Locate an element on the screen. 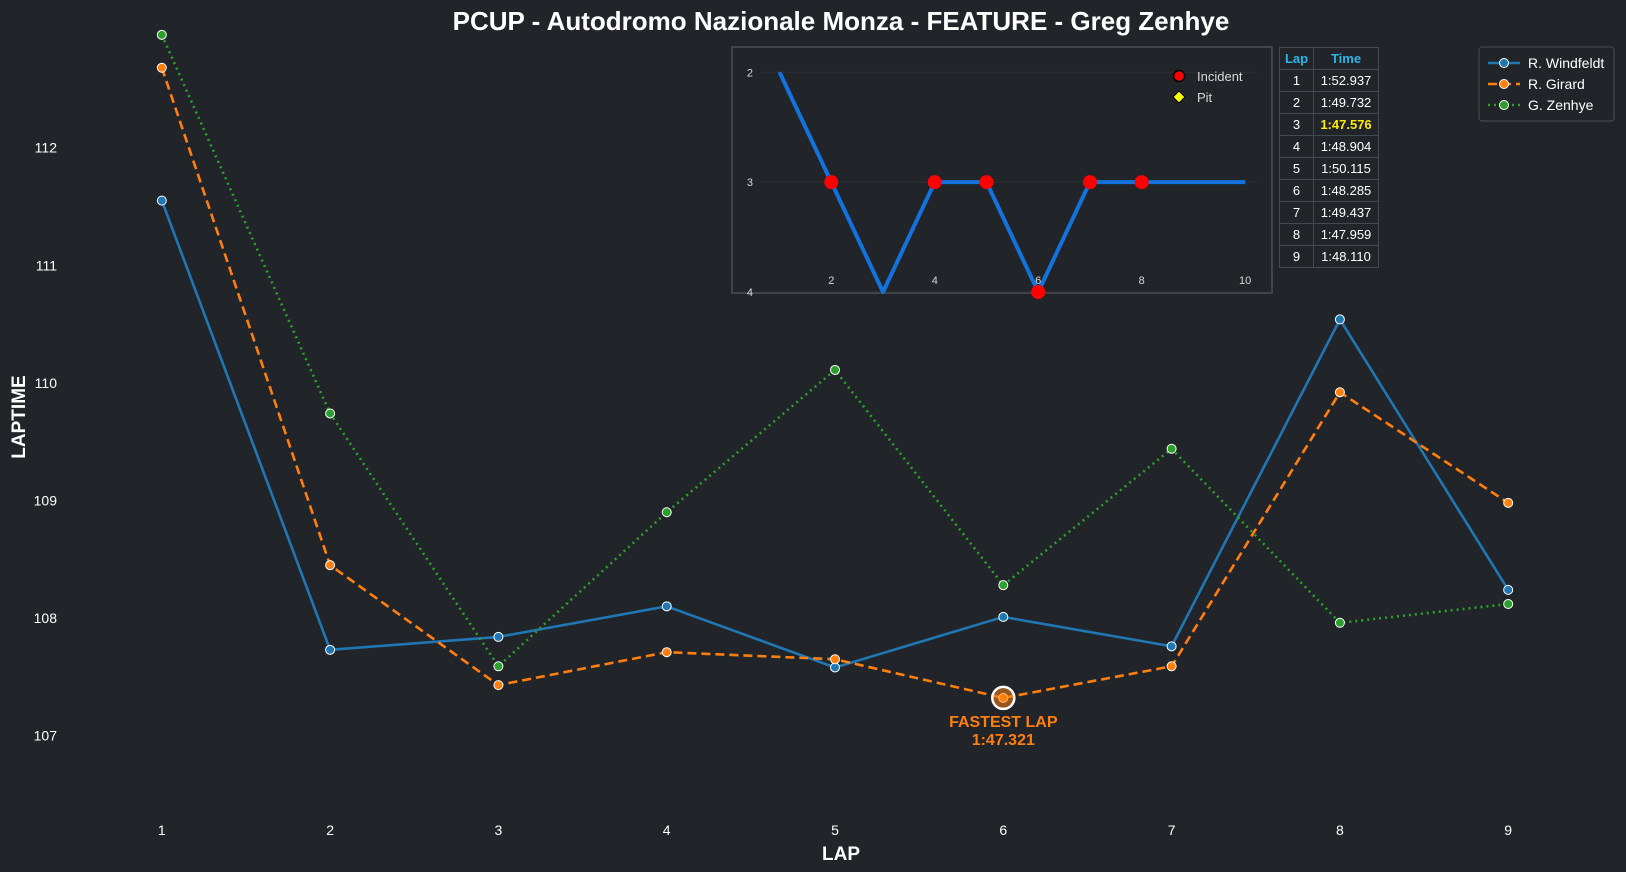 The width and height of the screenshot is (1626, 872). fastest-lap-label: FASTEST LAP is located at coordinates (1003, 722).